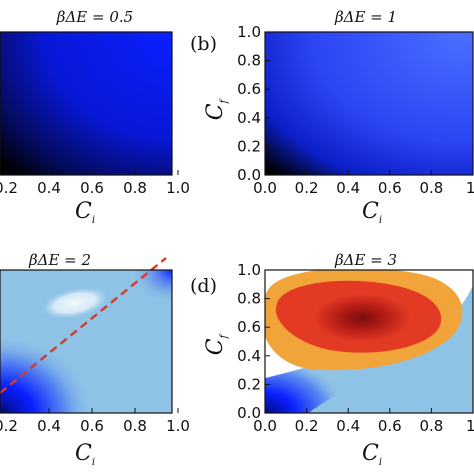 The height and width of the screenshot is (474, 474). Describe the element at coordinates (85, 212) in the screenshot. I see `panel-a-xlabel: Ci` at that location.